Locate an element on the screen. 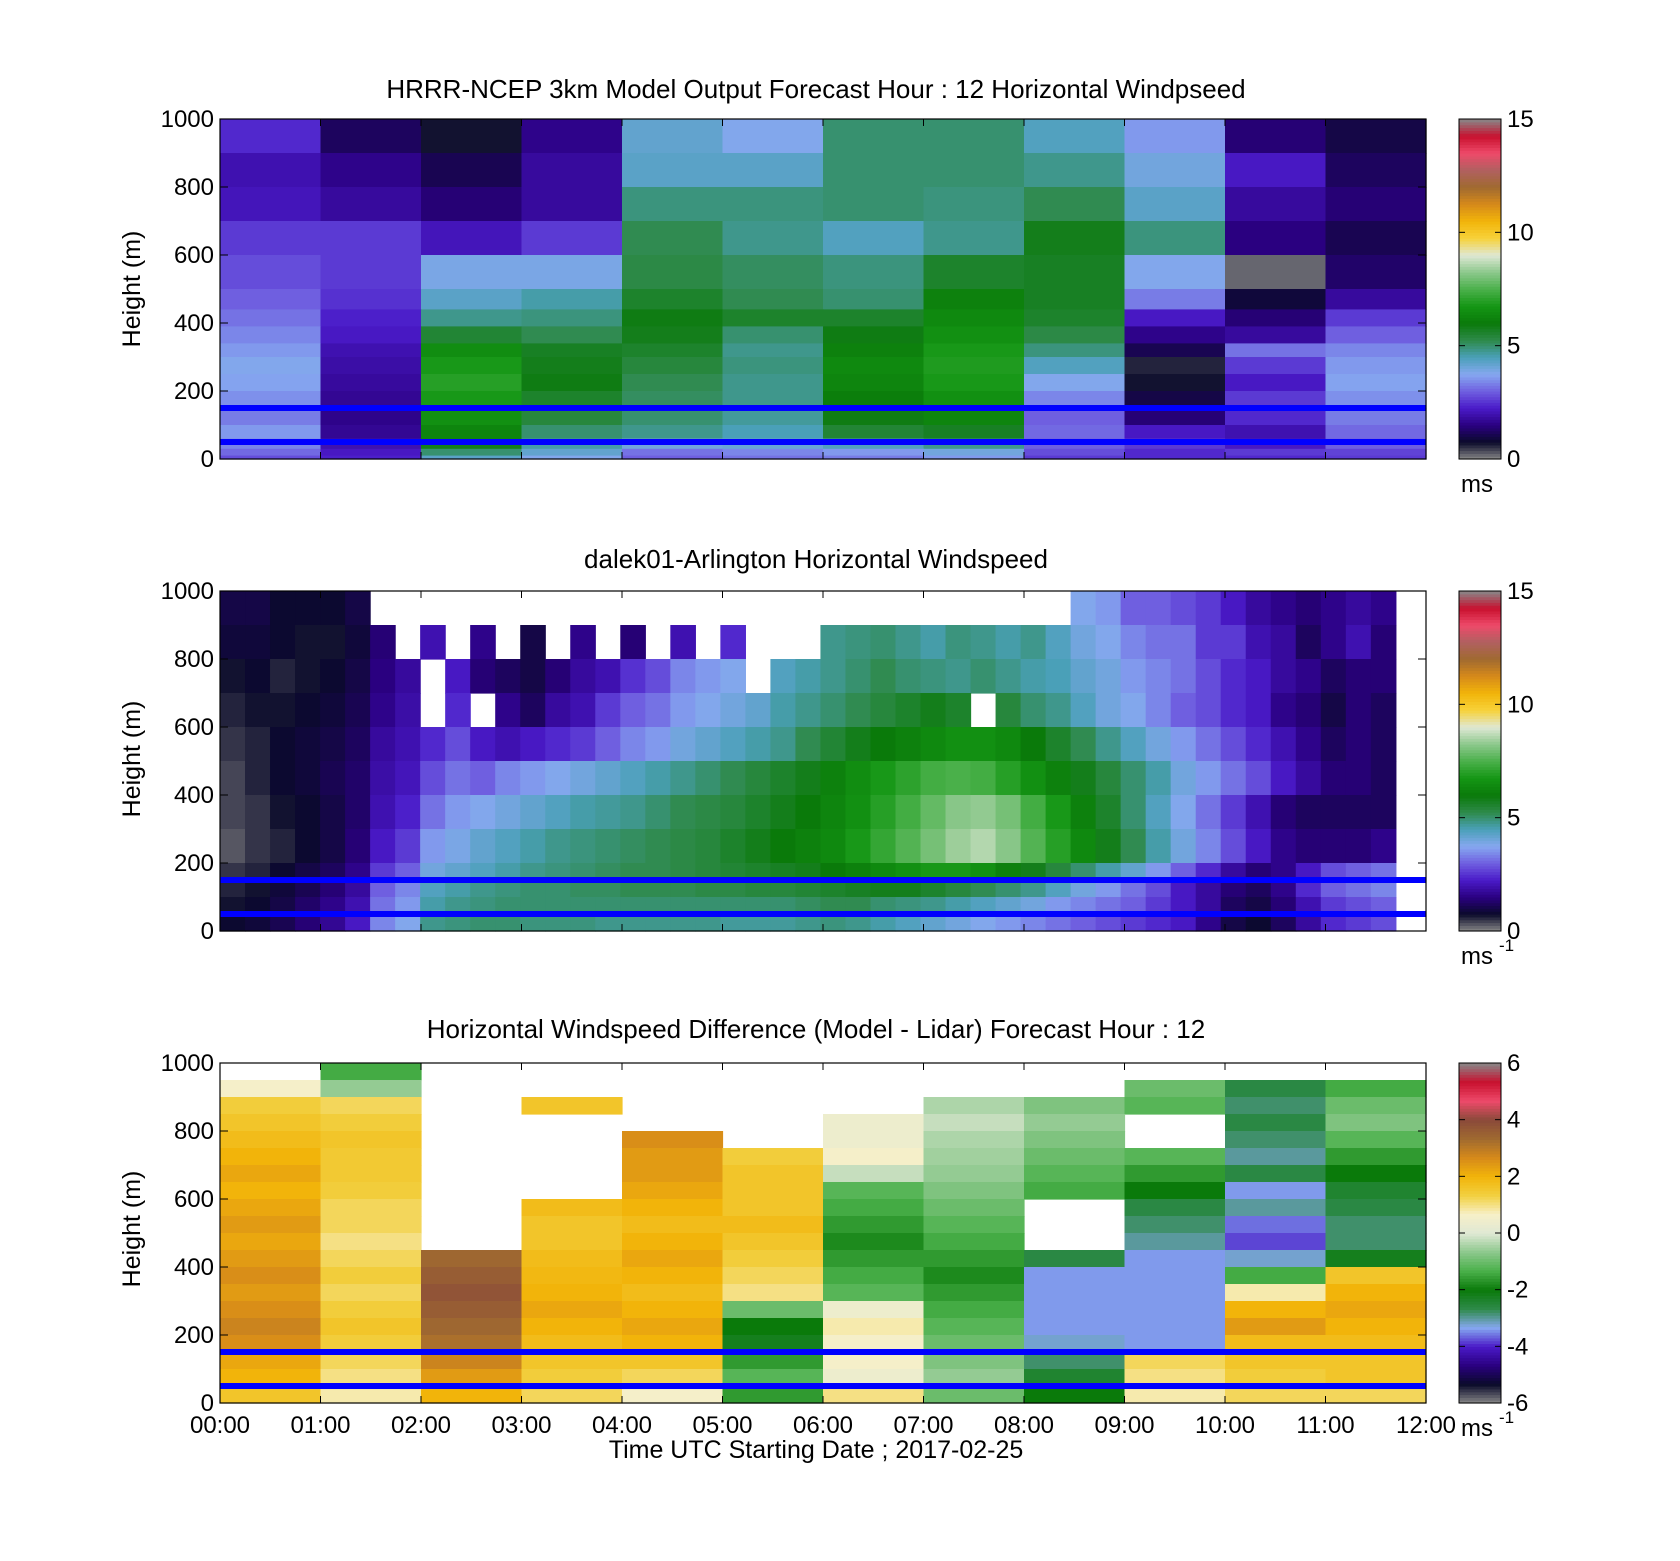 This screenshot has width=1680, height=1561. y-tick-label: 200 is located at coordinates (194, 391).